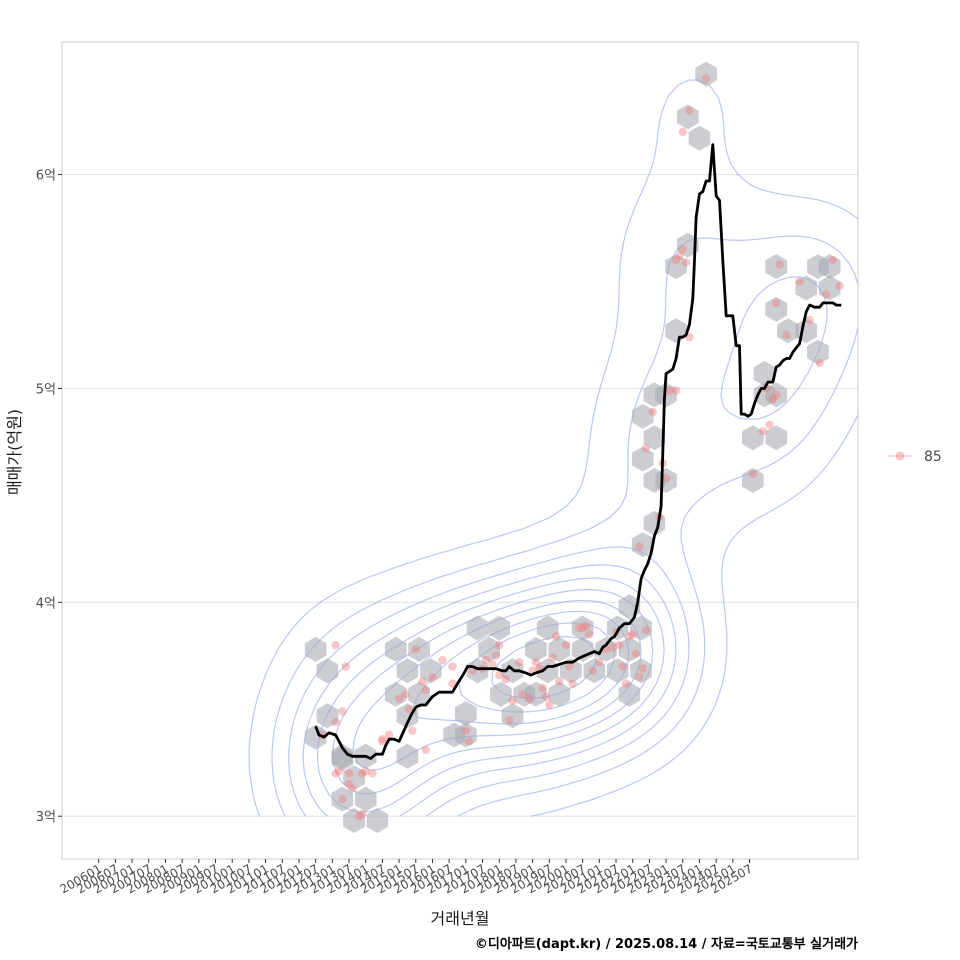 The image size is (960, 960). I want to click on x-axis-title: 거래년월, so click(460, 918).